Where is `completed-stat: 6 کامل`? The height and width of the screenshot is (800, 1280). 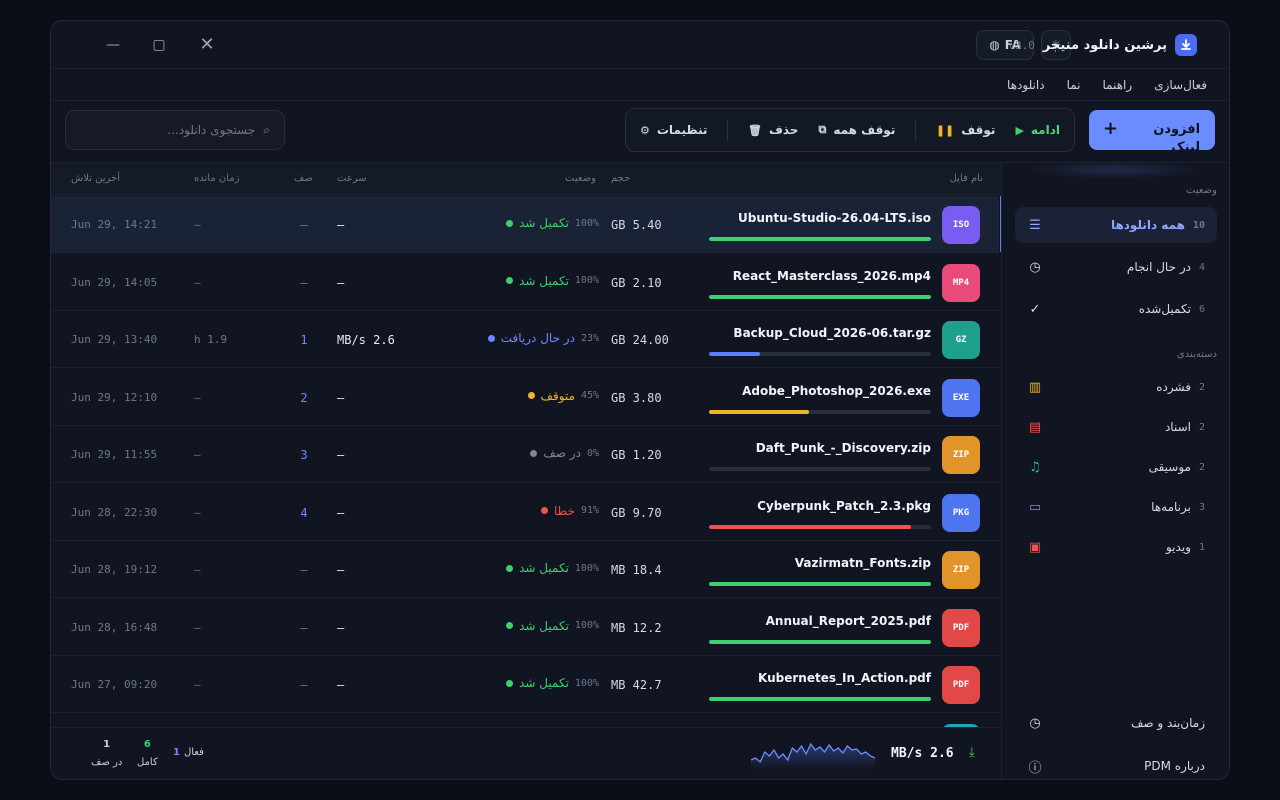
completed-stat: 6 کامل is located at coordinates (147, 753).